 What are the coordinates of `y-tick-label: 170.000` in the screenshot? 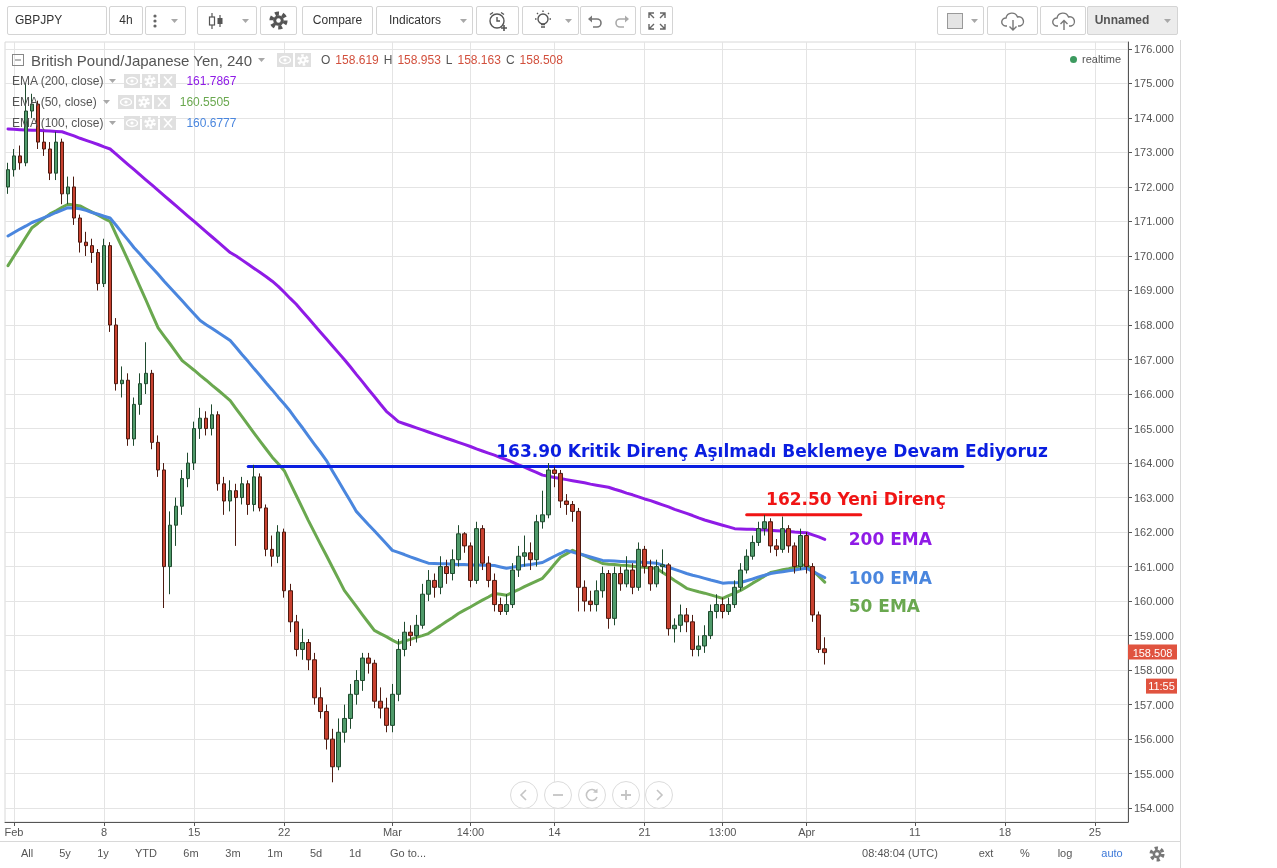 It's located at (1154, 255).